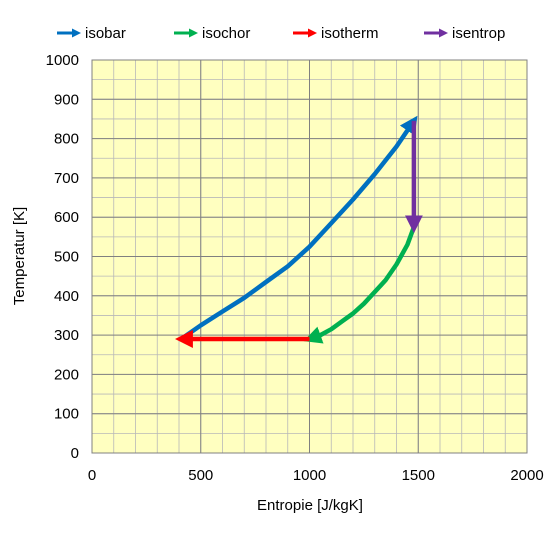 This screenshot has width=555, height=535. I want to click on y-axis-ticks: 0 100 200 300 400 500 600 700 800 900 1000, so click(62, 257).